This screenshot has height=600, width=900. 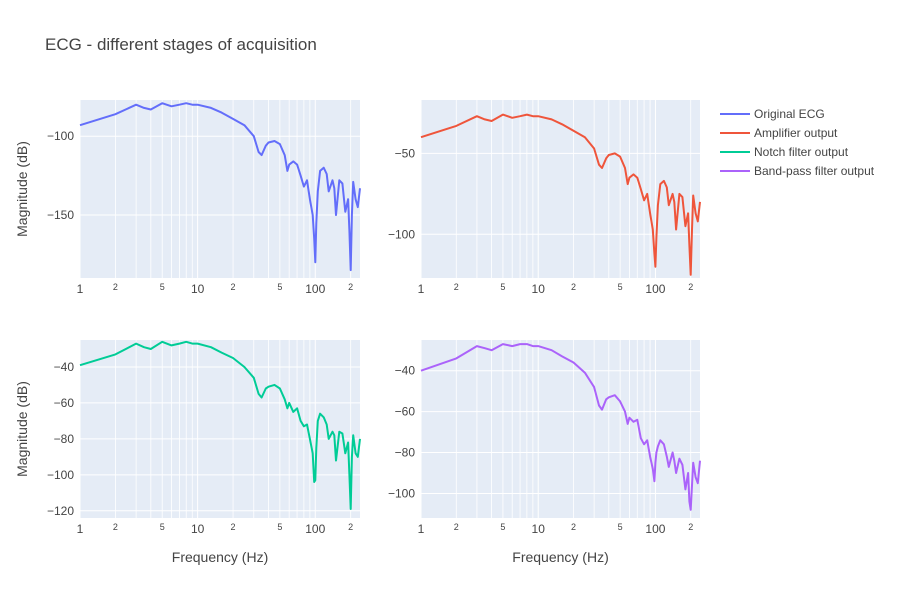 I want to click on y-tick-label: −50, so click(x=405, y=153).